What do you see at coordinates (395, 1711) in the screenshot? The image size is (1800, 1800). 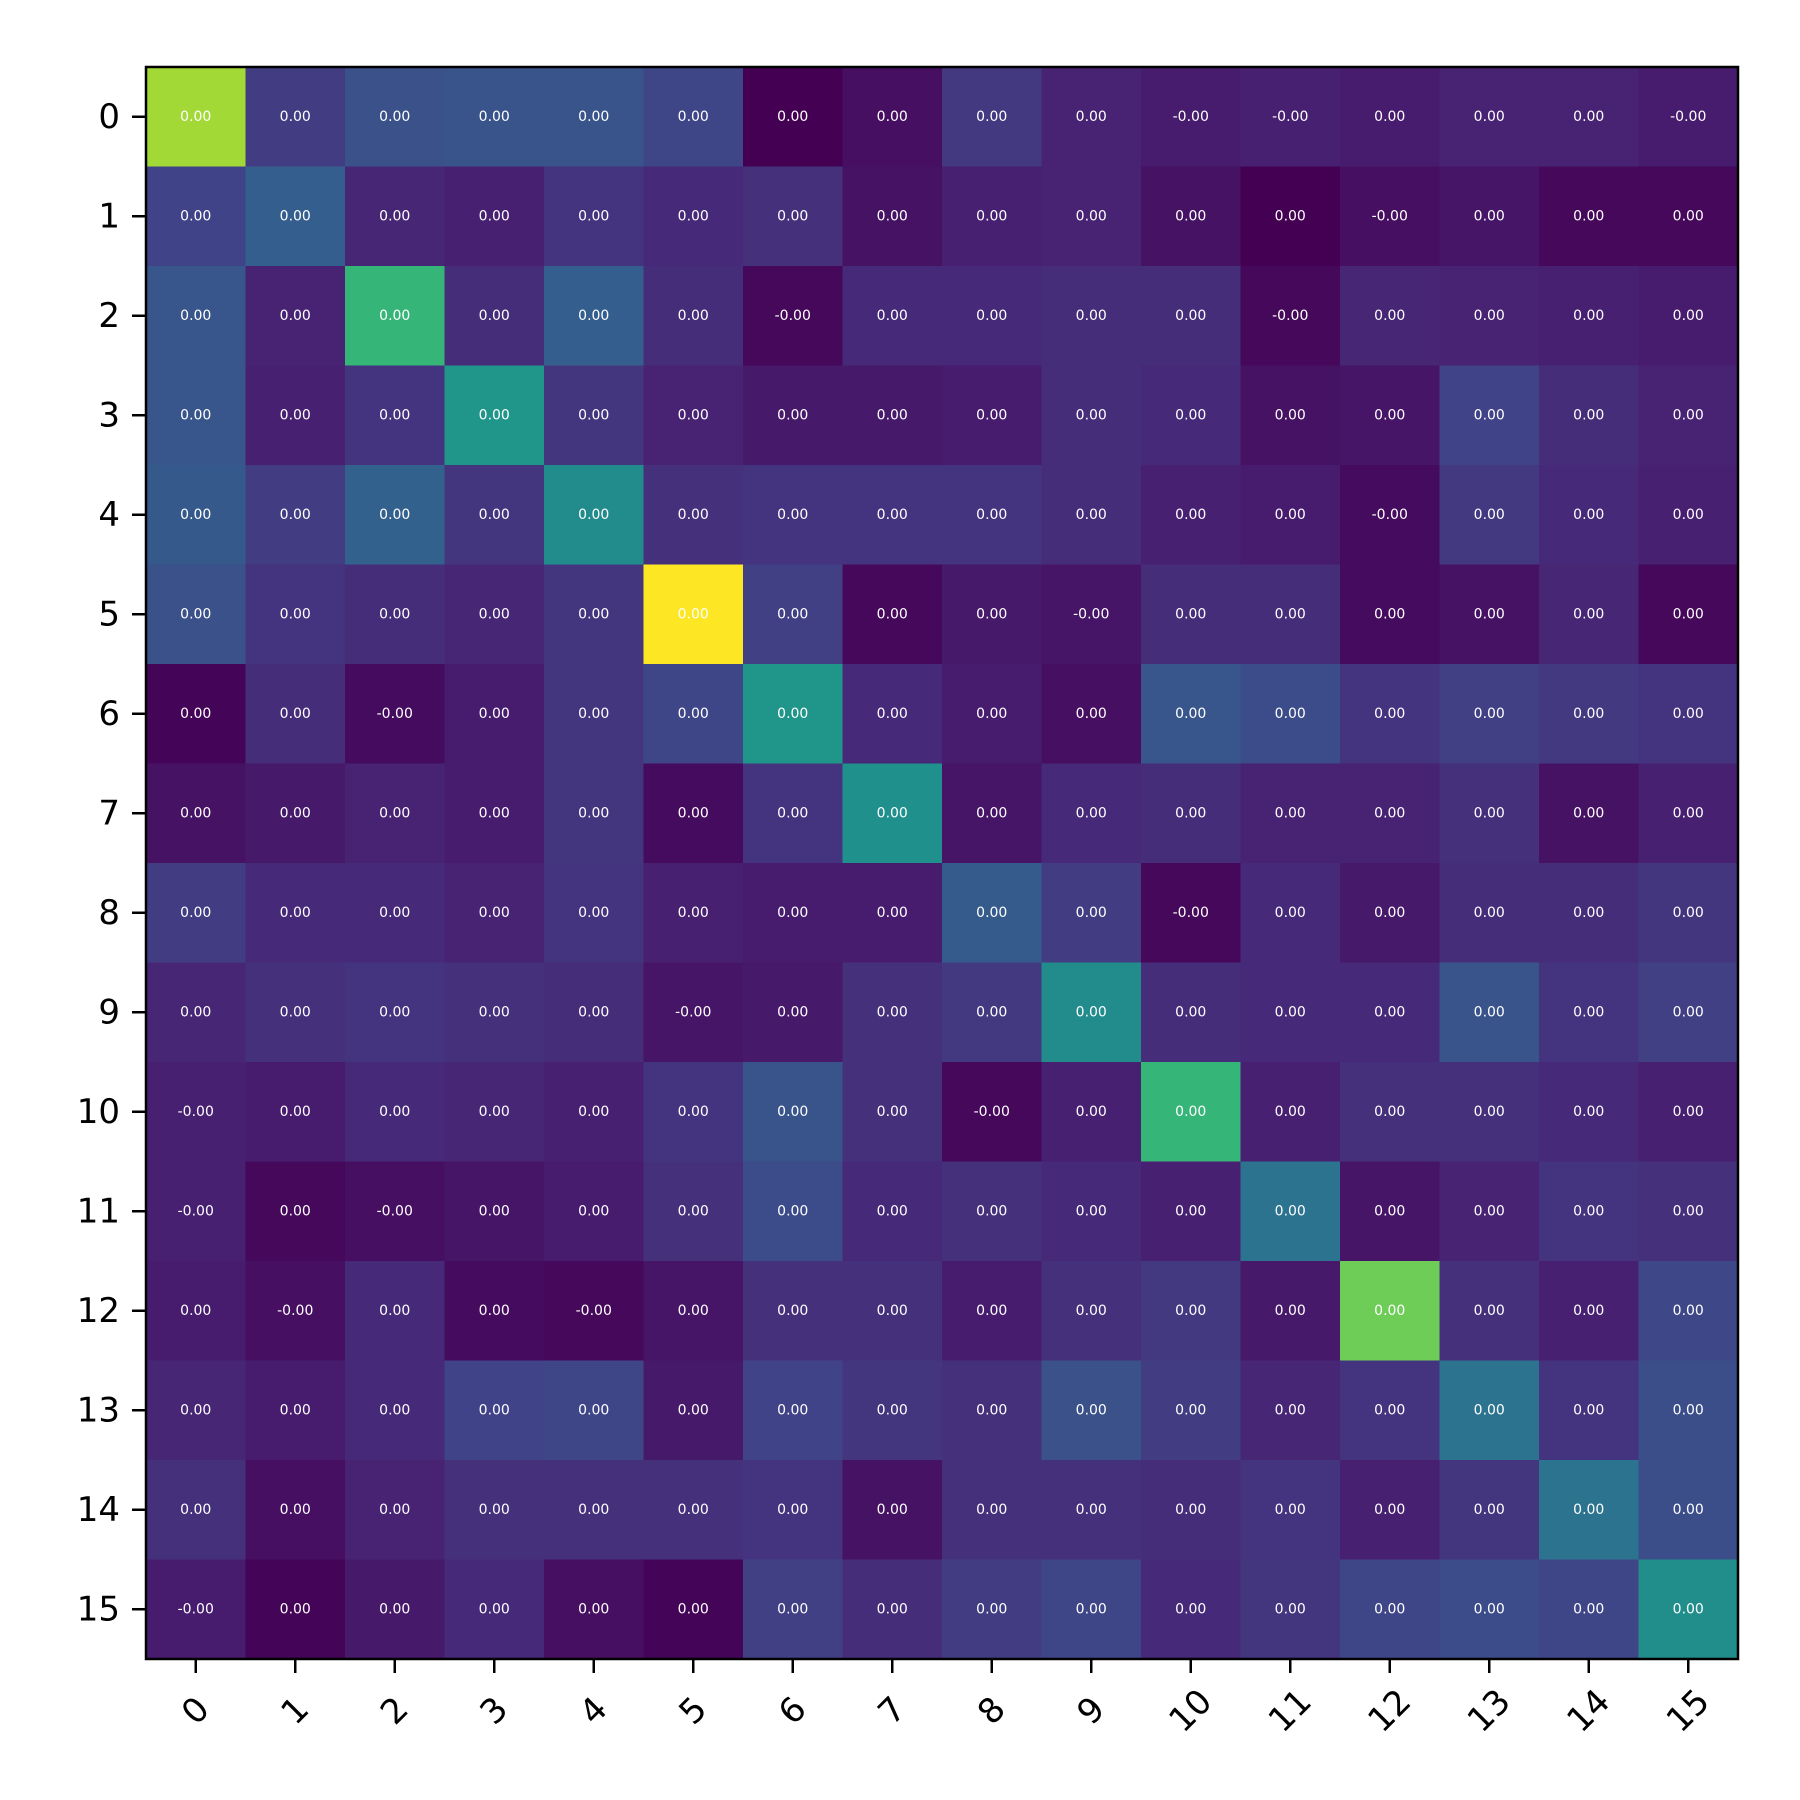 I see `x-tick-label: 2` at bounding box center [395, 1711].